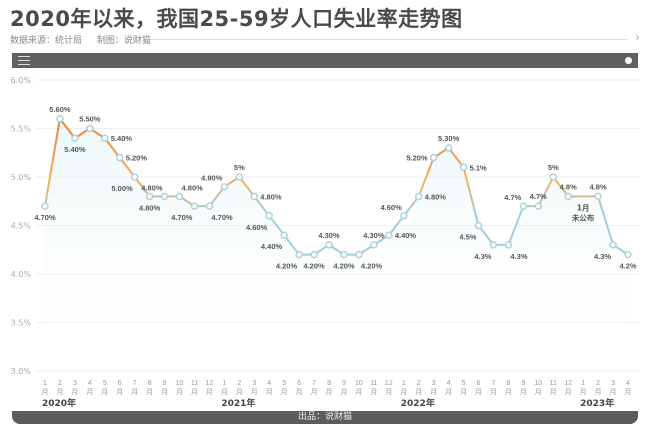 This screenshot has width=650, height=432. What do you see at coordinates (598, 186) in the screenshot?
I see `data-label: 4.8%` at bounding box center [598, 186].